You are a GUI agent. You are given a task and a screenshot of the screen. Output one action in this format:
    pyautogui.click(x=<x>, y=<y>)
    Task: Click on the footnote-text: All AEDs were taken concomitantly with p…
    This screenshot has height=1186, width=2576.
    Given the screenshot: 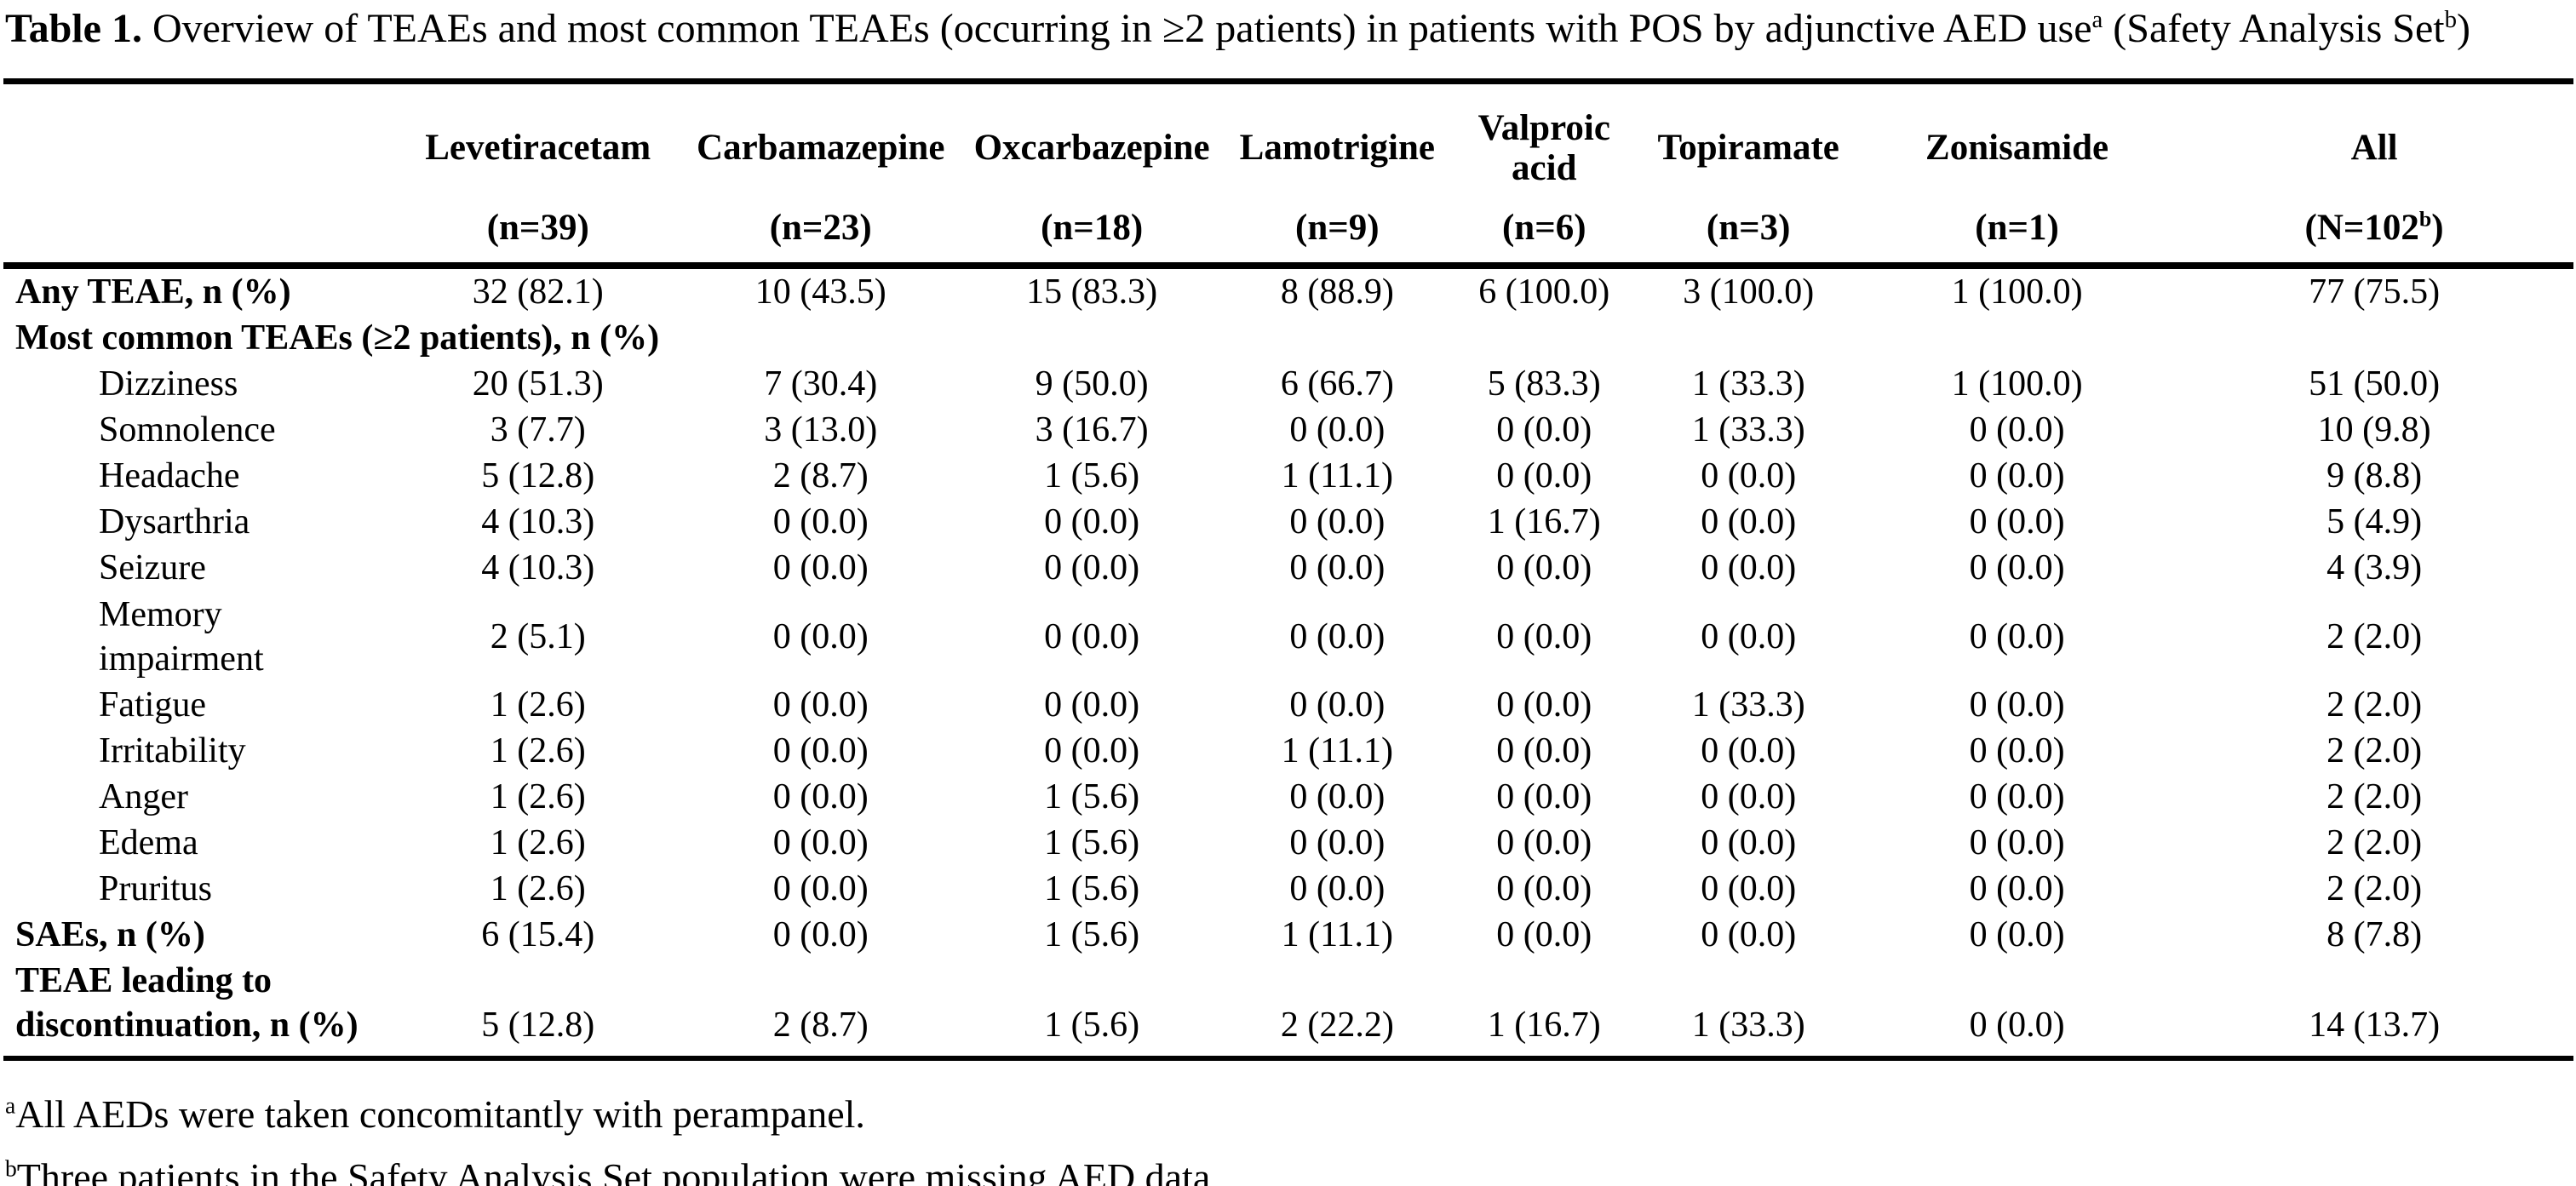 What is the action you would take?
    pyautogui.click(x=440, y=1114)
    